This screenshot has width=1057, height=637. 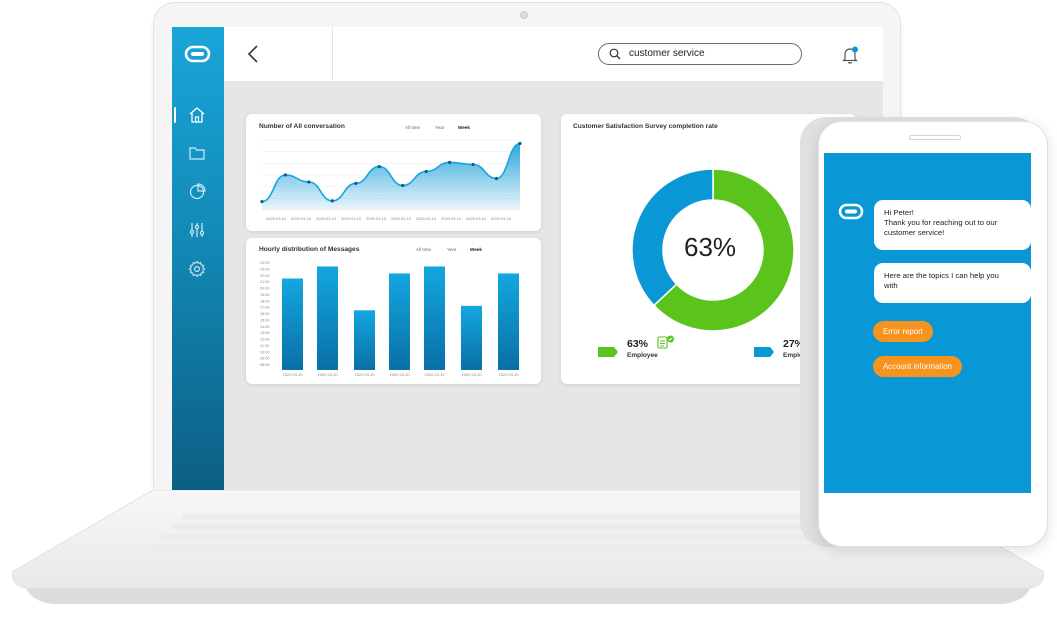 What do you see at coordinates (265, 295) in the screenshot?
I see `y-tick-label: 19:00` at bounding box center [265, 295].